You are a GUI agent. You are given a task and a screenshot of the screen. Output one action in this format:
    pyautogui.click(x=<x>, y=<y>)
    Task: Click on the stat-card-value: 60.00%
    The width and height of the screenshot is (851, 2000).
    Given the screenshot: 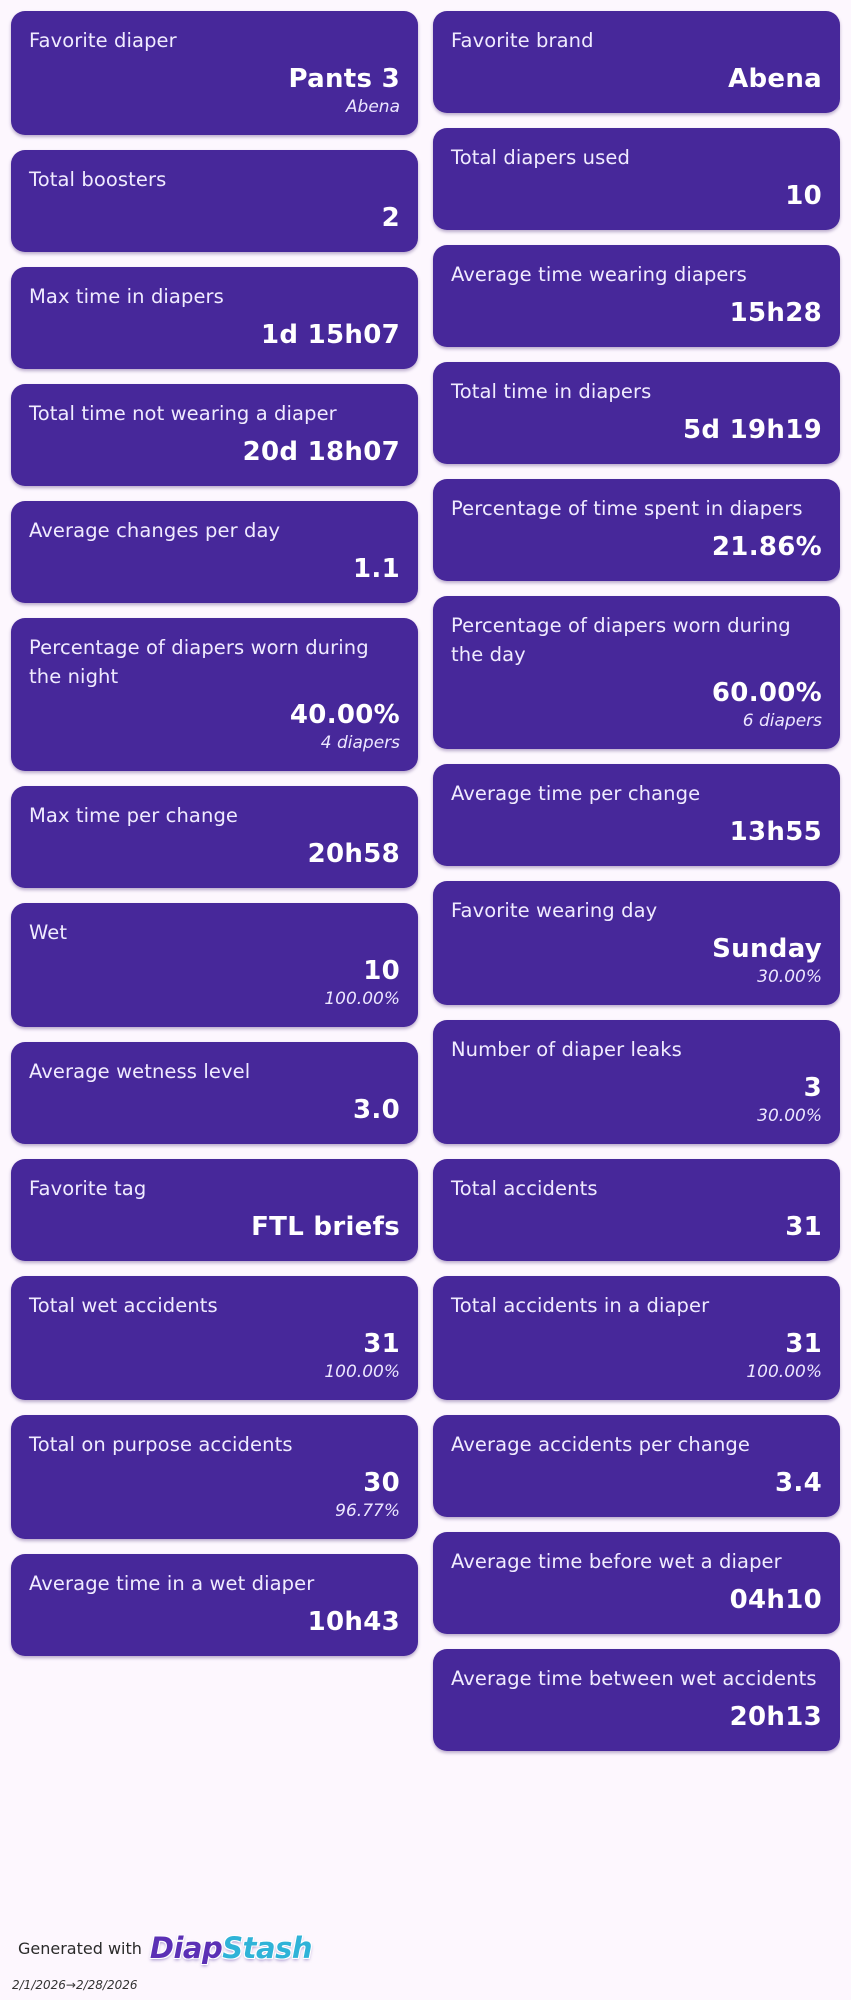 What is the action you would take?
    pyautogui.click(x=766, y=693)
    